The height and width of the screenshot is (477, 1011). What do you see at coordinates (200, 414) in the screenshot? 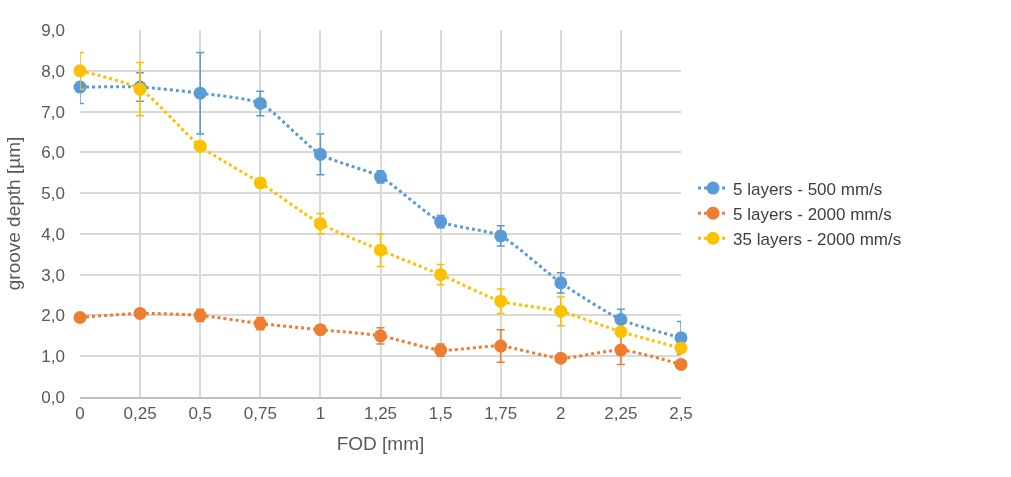
I see `x-tick-label: 0,5` at bounding box center [200, 414].